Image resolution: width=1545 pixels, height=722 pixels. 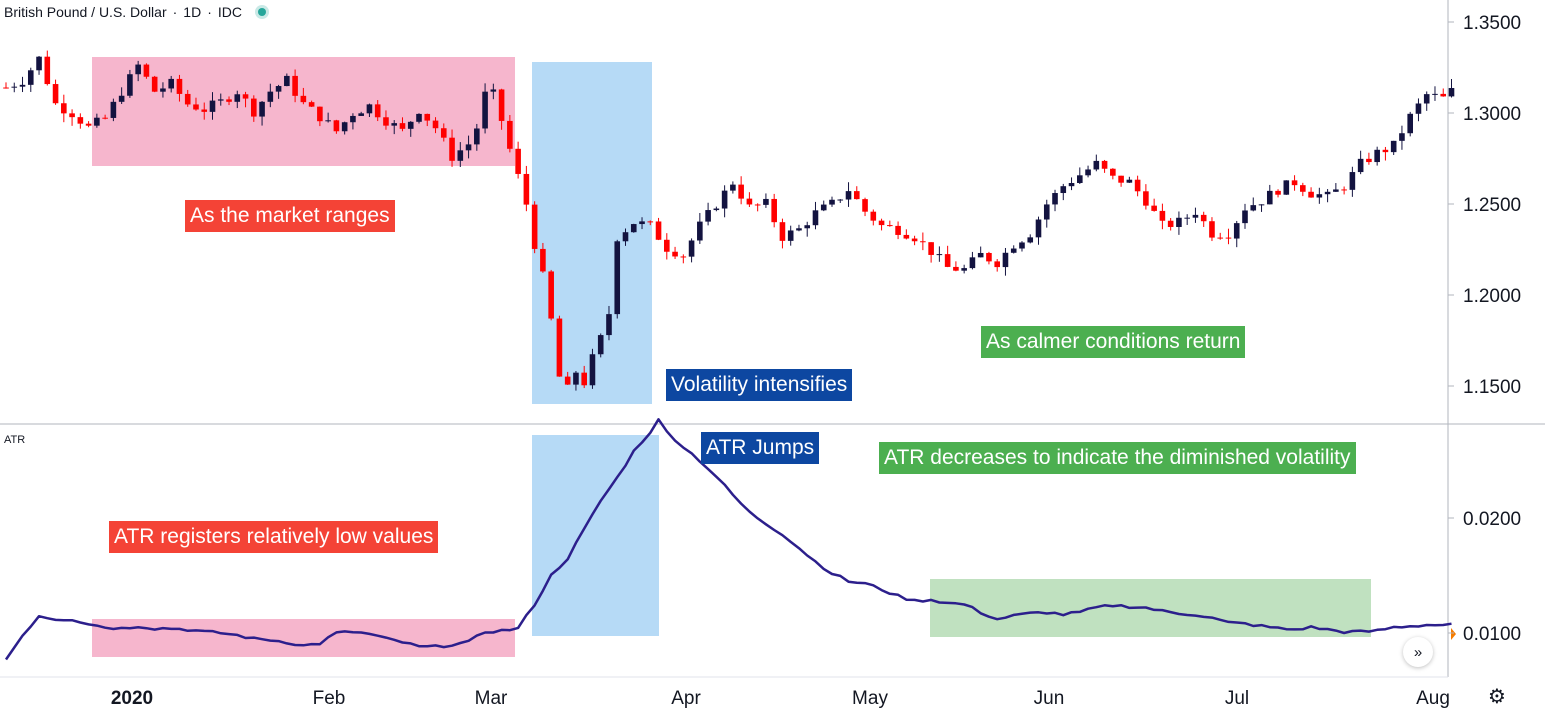 I want to click on settings-button: ⚙, so click(x=1497, y=696).